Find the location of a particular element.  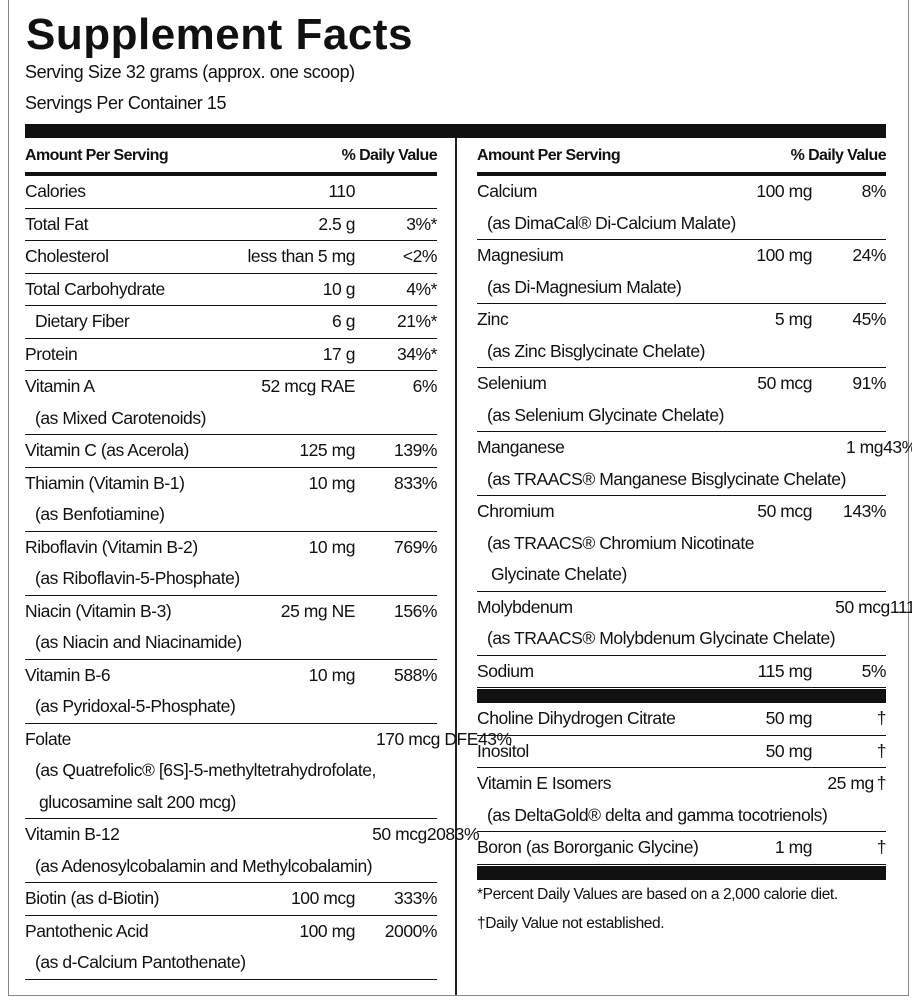

name-line: Magnesium is located at coordinates (520, 255).